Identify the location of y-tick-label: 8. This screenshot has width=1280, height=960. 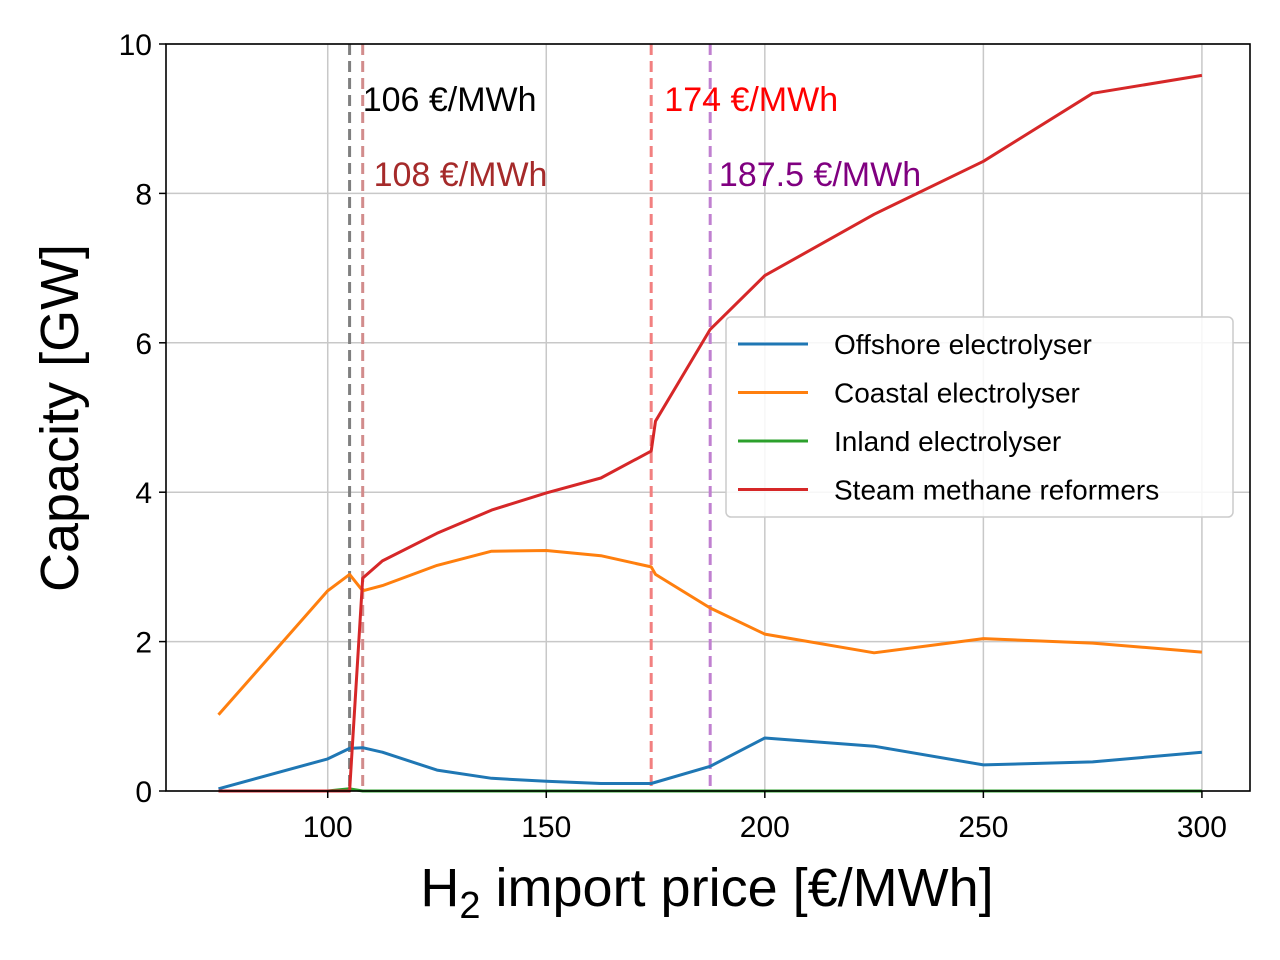
(143, 194).